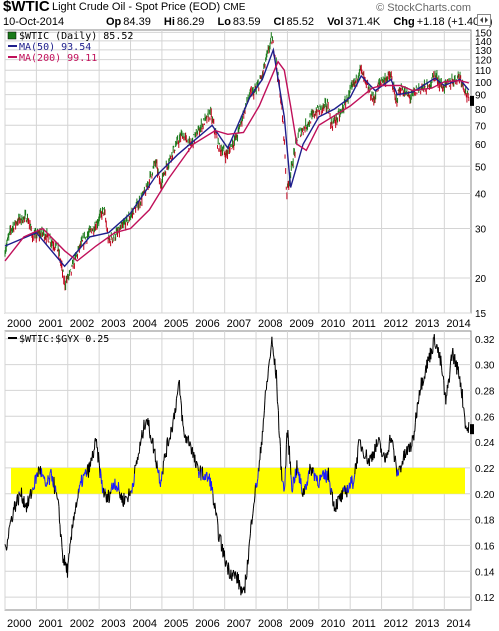 This screenshot has width=499, height=631. Describe the element at coordinates (234, 7) in the screenshot. I see `exchange-label: CME` at that location.